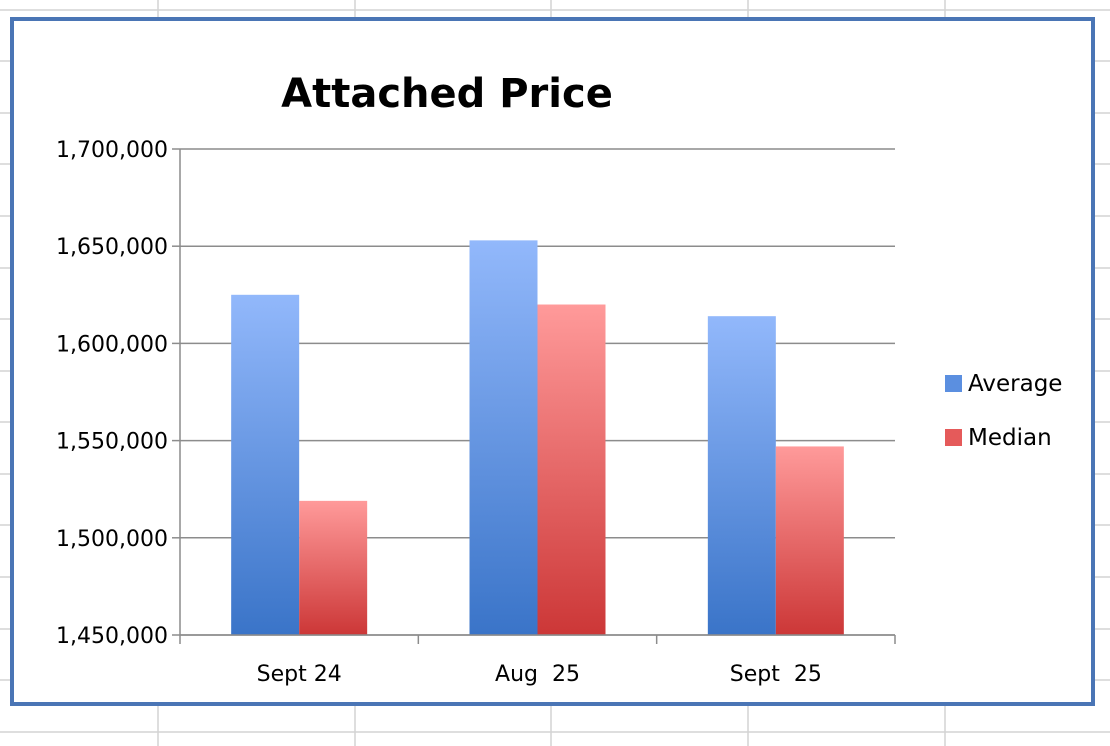  I want to click on chart-title: Attached Price, so click(447, 94).